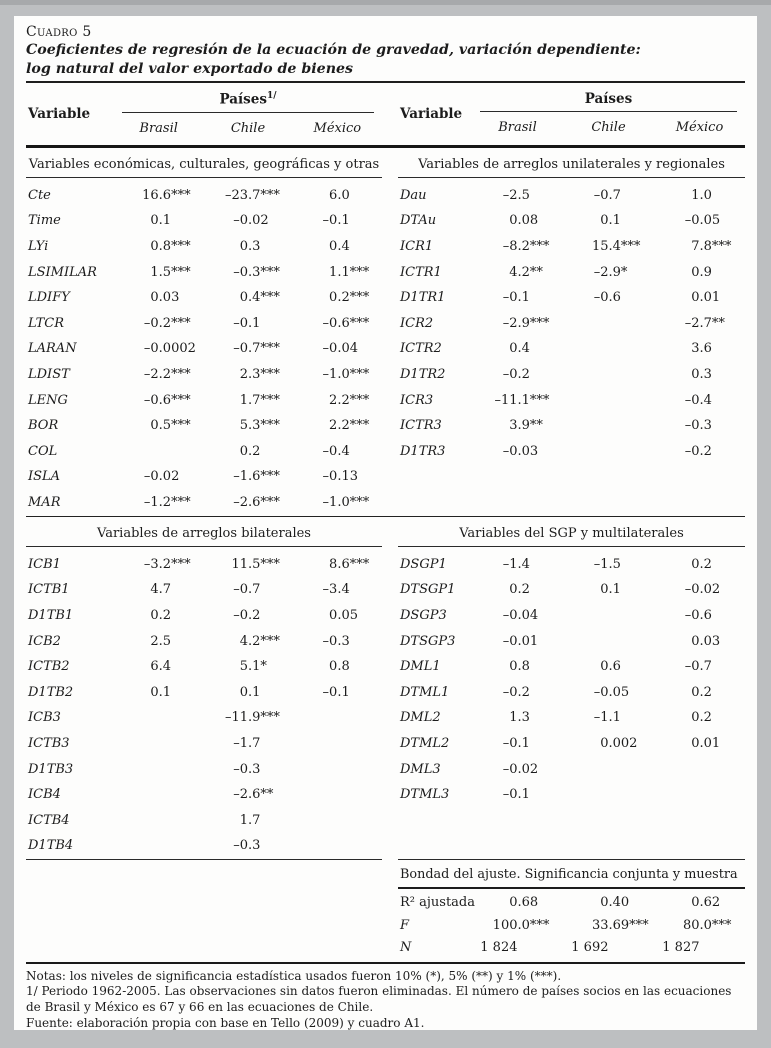 Image resolution: width=771 pixels, height=1048 pixels. Describe the element at coordinates (247, 323) in the screenshot. I see `value-chile: –0.1` at that location.